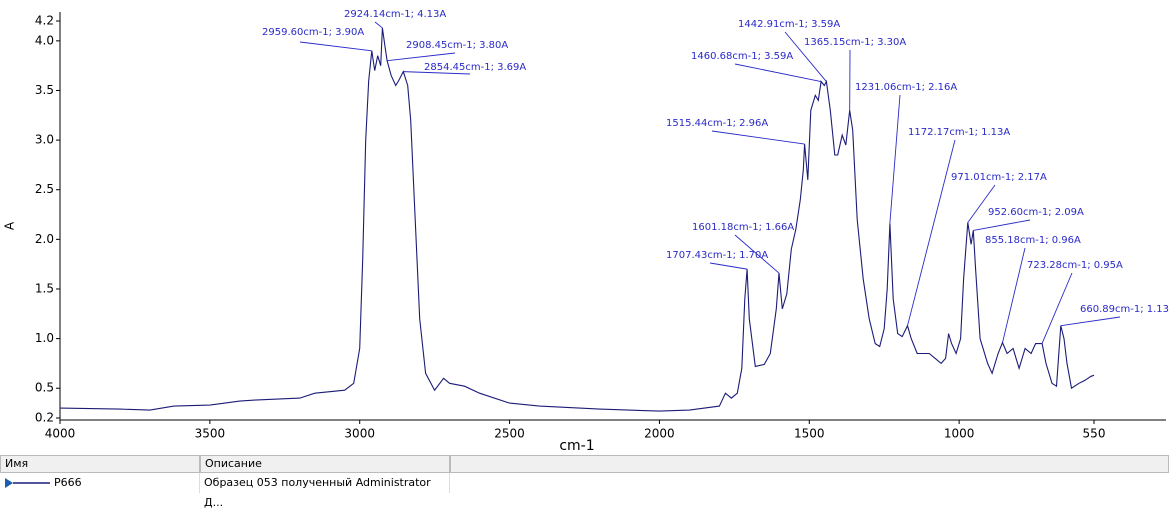 This screenshot has width=1169, height=513. Describe the element at coordinates (44, 90) in the screenshot. I see `y-tick-label: 3.5` at that location.